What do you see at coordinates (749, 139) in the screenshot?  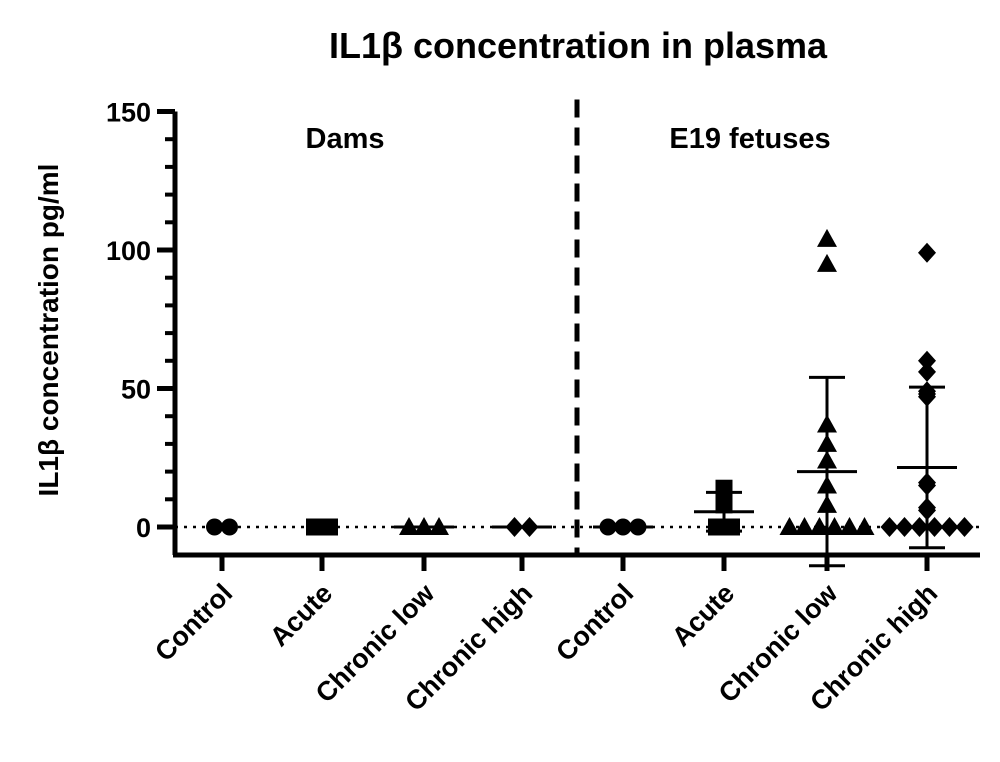 I see `group-label-e19-fetuses: E19 fetuses` at bounding box center [749, 139].